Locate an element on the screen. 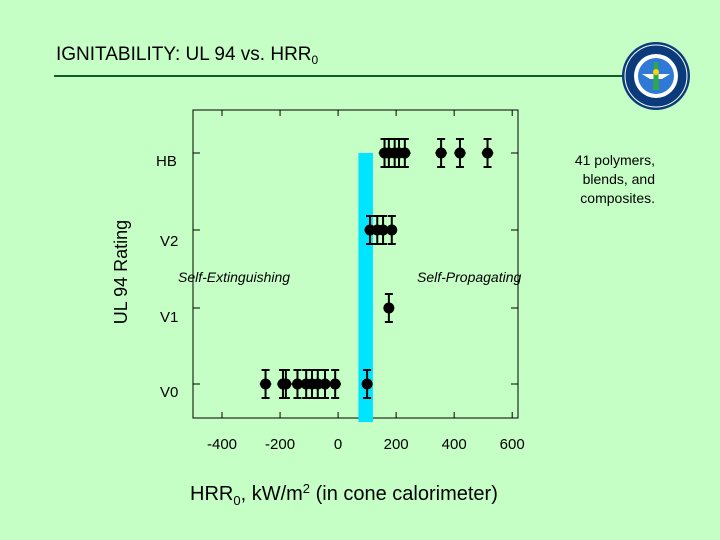  x-tick-label: -200 is located at coordinates (280, 444).